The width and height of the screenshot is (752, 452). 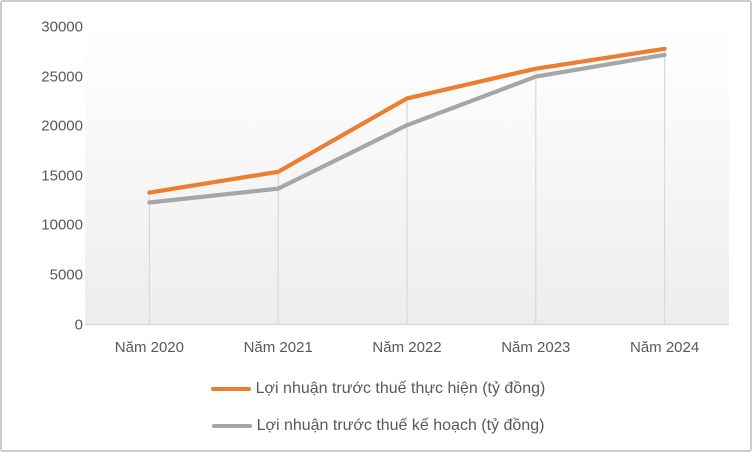 What do you see at coordinates (62, 225) in the screenshot?
I see `y-tick-label: 10000` at bounding box center [62, 225].